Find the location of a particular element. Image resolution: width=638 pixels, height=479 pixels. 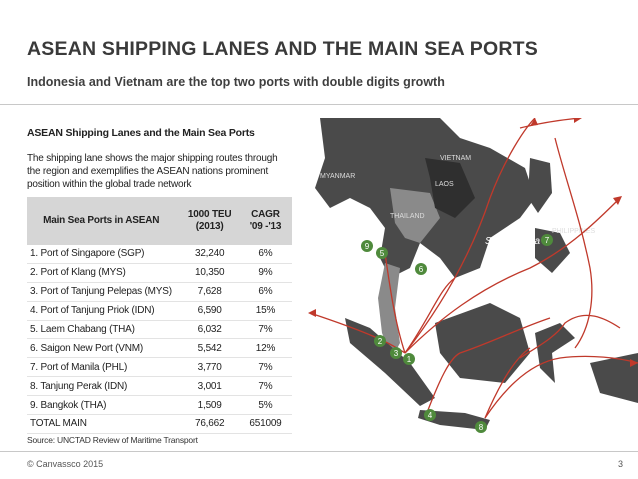

cagr-cell: 651009 is located at coordinates (265, 424).